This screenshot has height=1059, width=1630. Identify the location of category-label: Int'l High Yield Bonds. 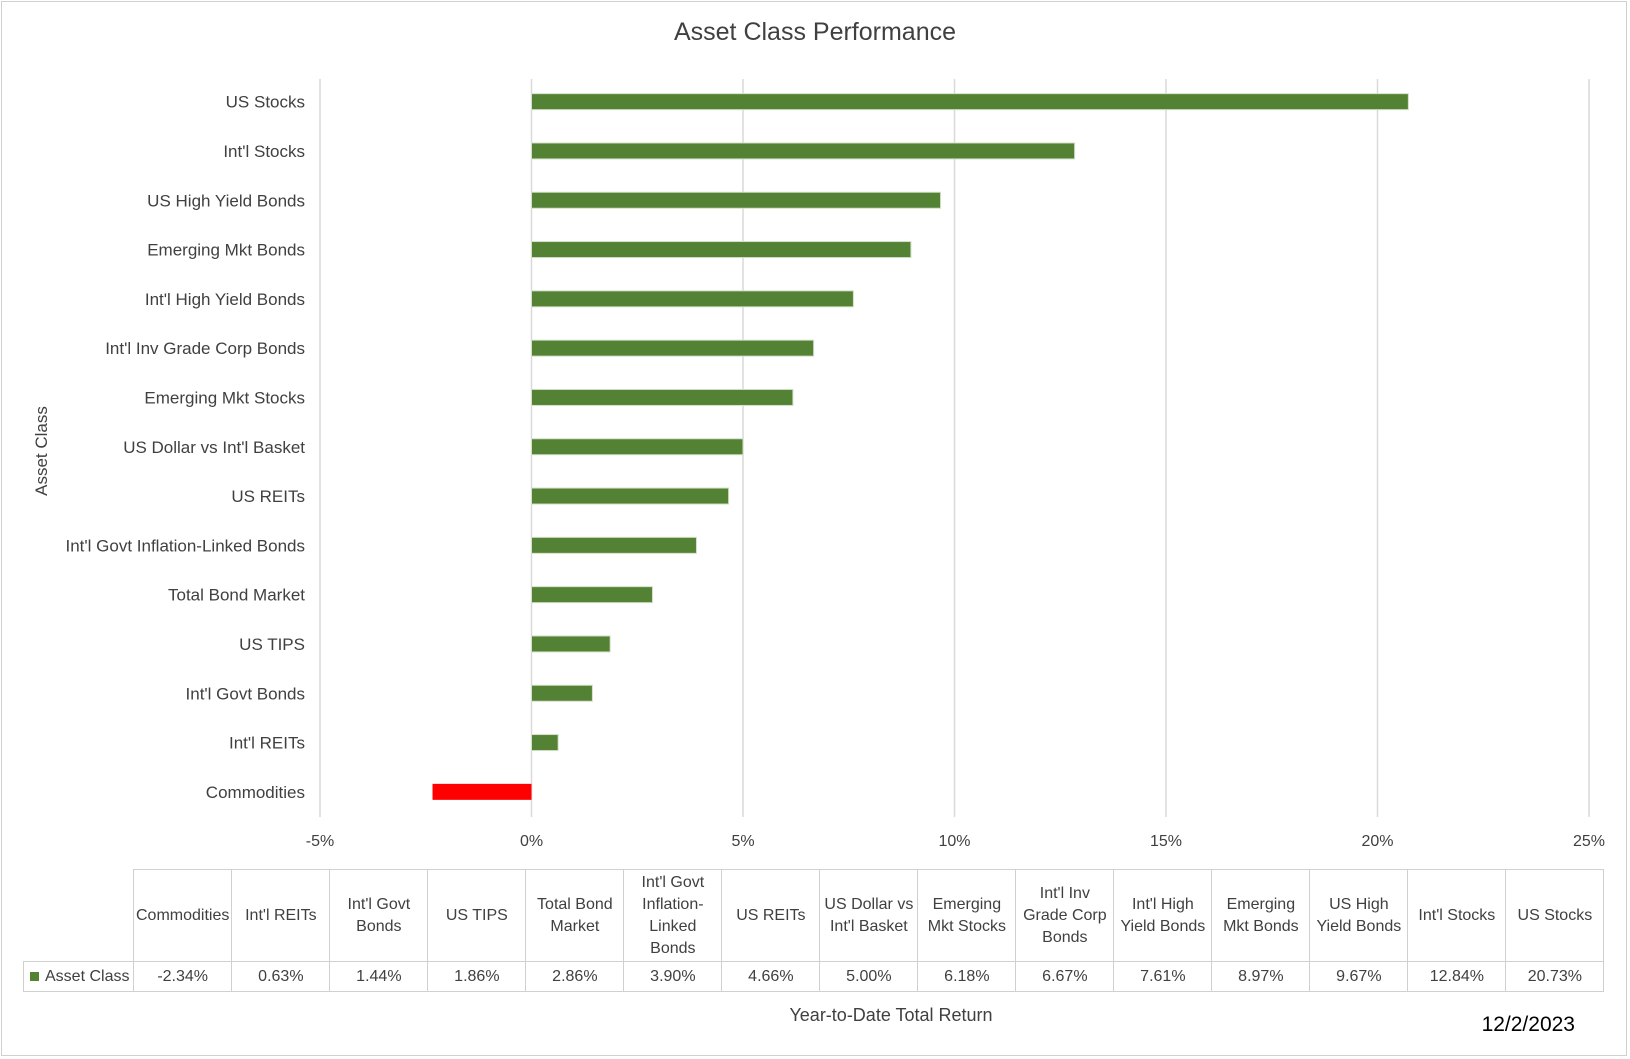
(225, 299).